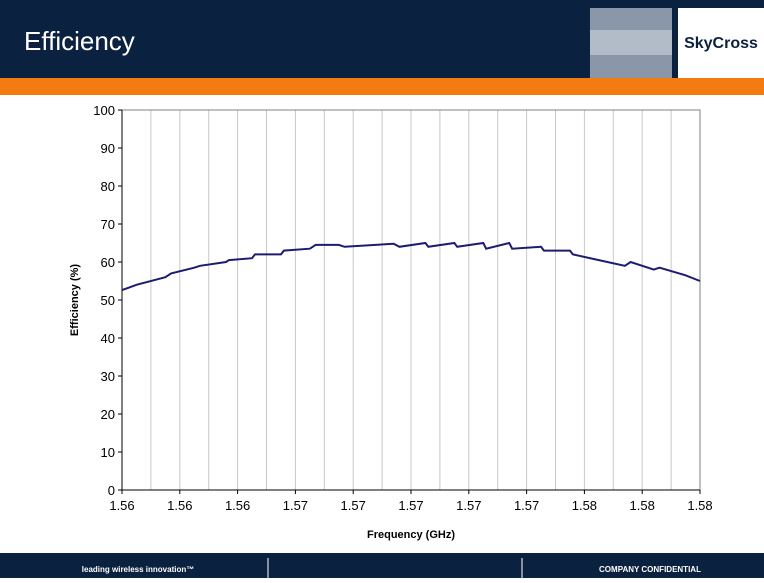 The width and height of the screenshot is (764, 583). What do you see at coordinates (75, 300) in the screenshot?
I see `y-axis-label: Efficiency (%)` at bounding box center [75, 300].